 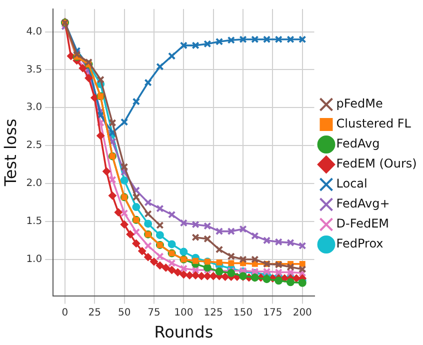 What do you see at coordinates (184, 332) in the screenshot?
I see `x-axis-title: Rounds` at bounding box center [184, 332].